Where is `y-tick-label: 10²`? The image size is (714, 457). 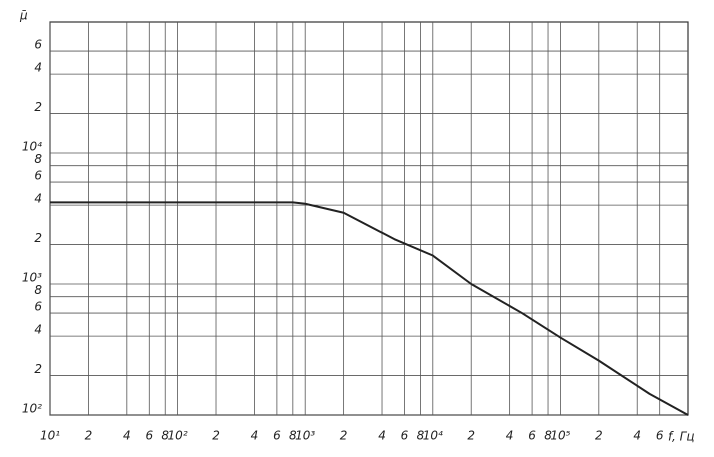
y-tick-label: 10² is located at coordinates (32, 409).